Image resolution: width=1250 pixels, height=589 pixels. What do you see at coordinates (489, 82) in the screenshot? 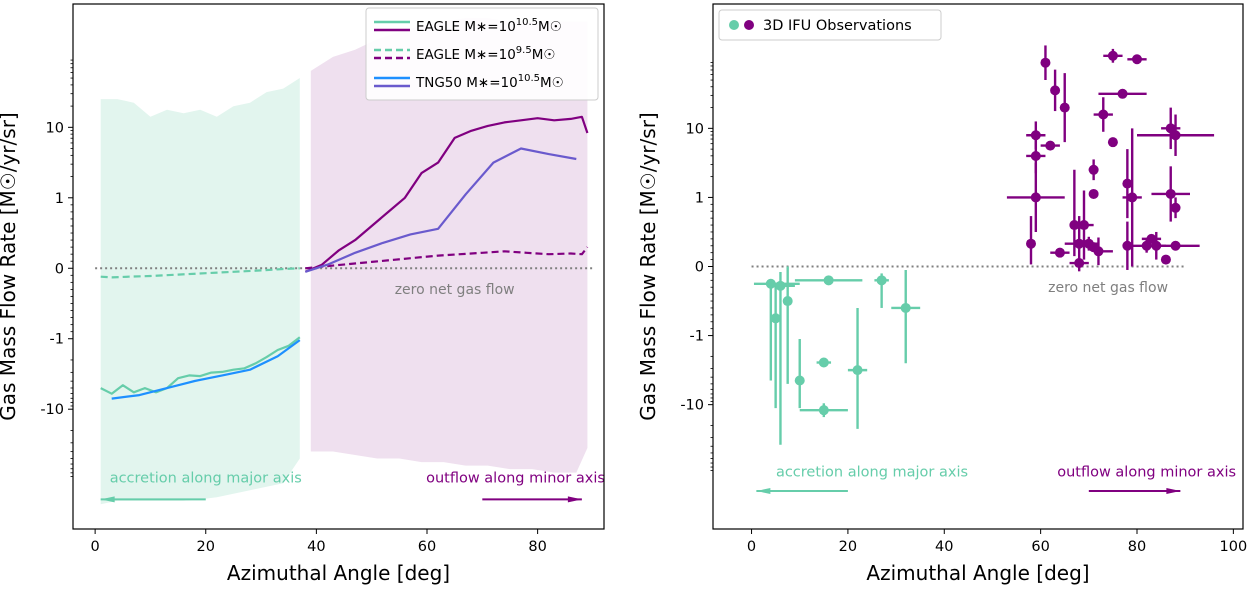
I see `legend-label-2: TNG50 M∗=1010.5M☉` at bounding box center [489, 82].